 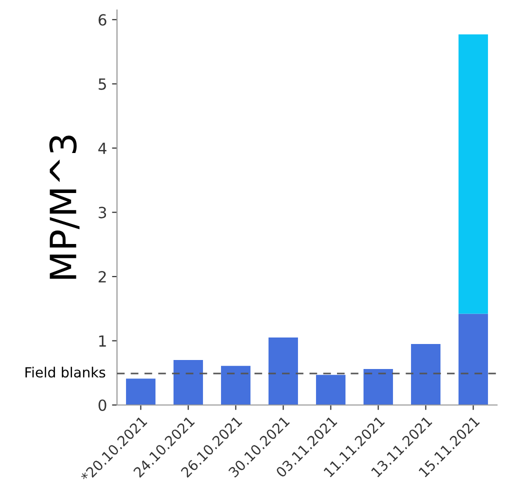 What do you see at coordinates (102, 148) in the screenshot?
I see `y-tick-label: 4` at bounding box center [102, 148].